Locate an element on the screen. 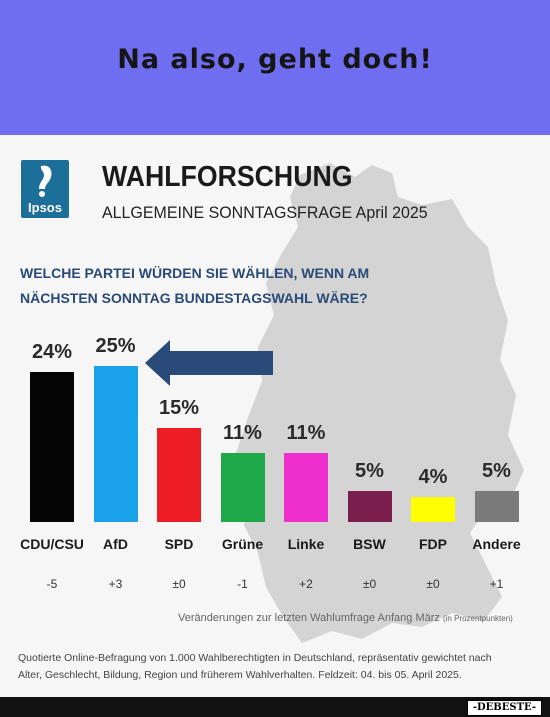 The width and height of the screenshot is (550, 717). category-label: CDU/CSU is located at coordinates (52, 544).